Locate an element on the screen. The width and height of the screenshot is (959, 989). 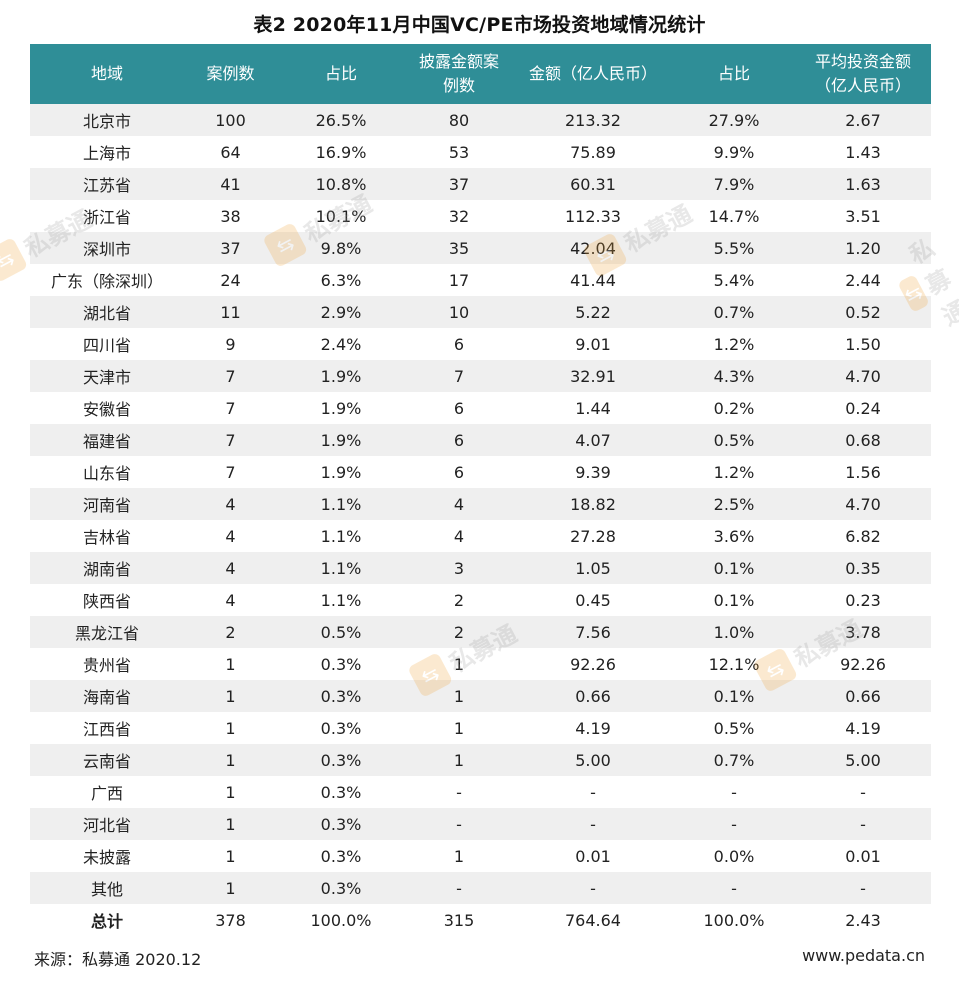
table-row: 北京市 100 26.5% 80 213.32 27.9% 2.67 is located at coordinates (480, 120).